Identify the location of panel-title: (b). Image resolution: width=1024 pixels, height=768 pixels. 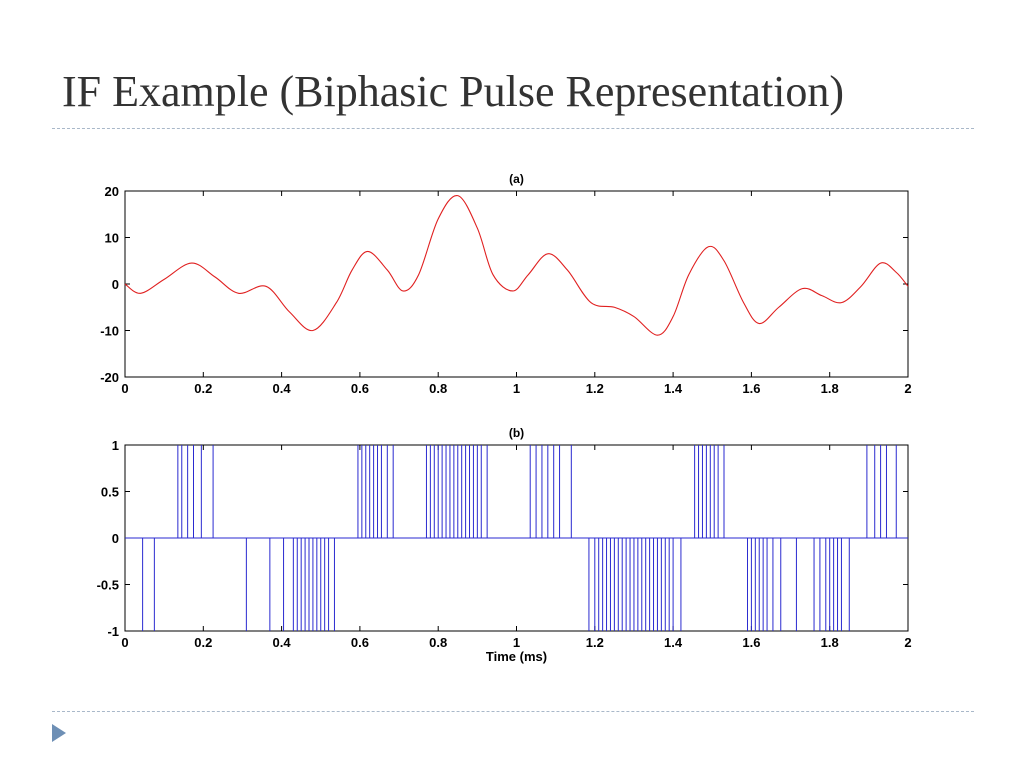
(516, 433).